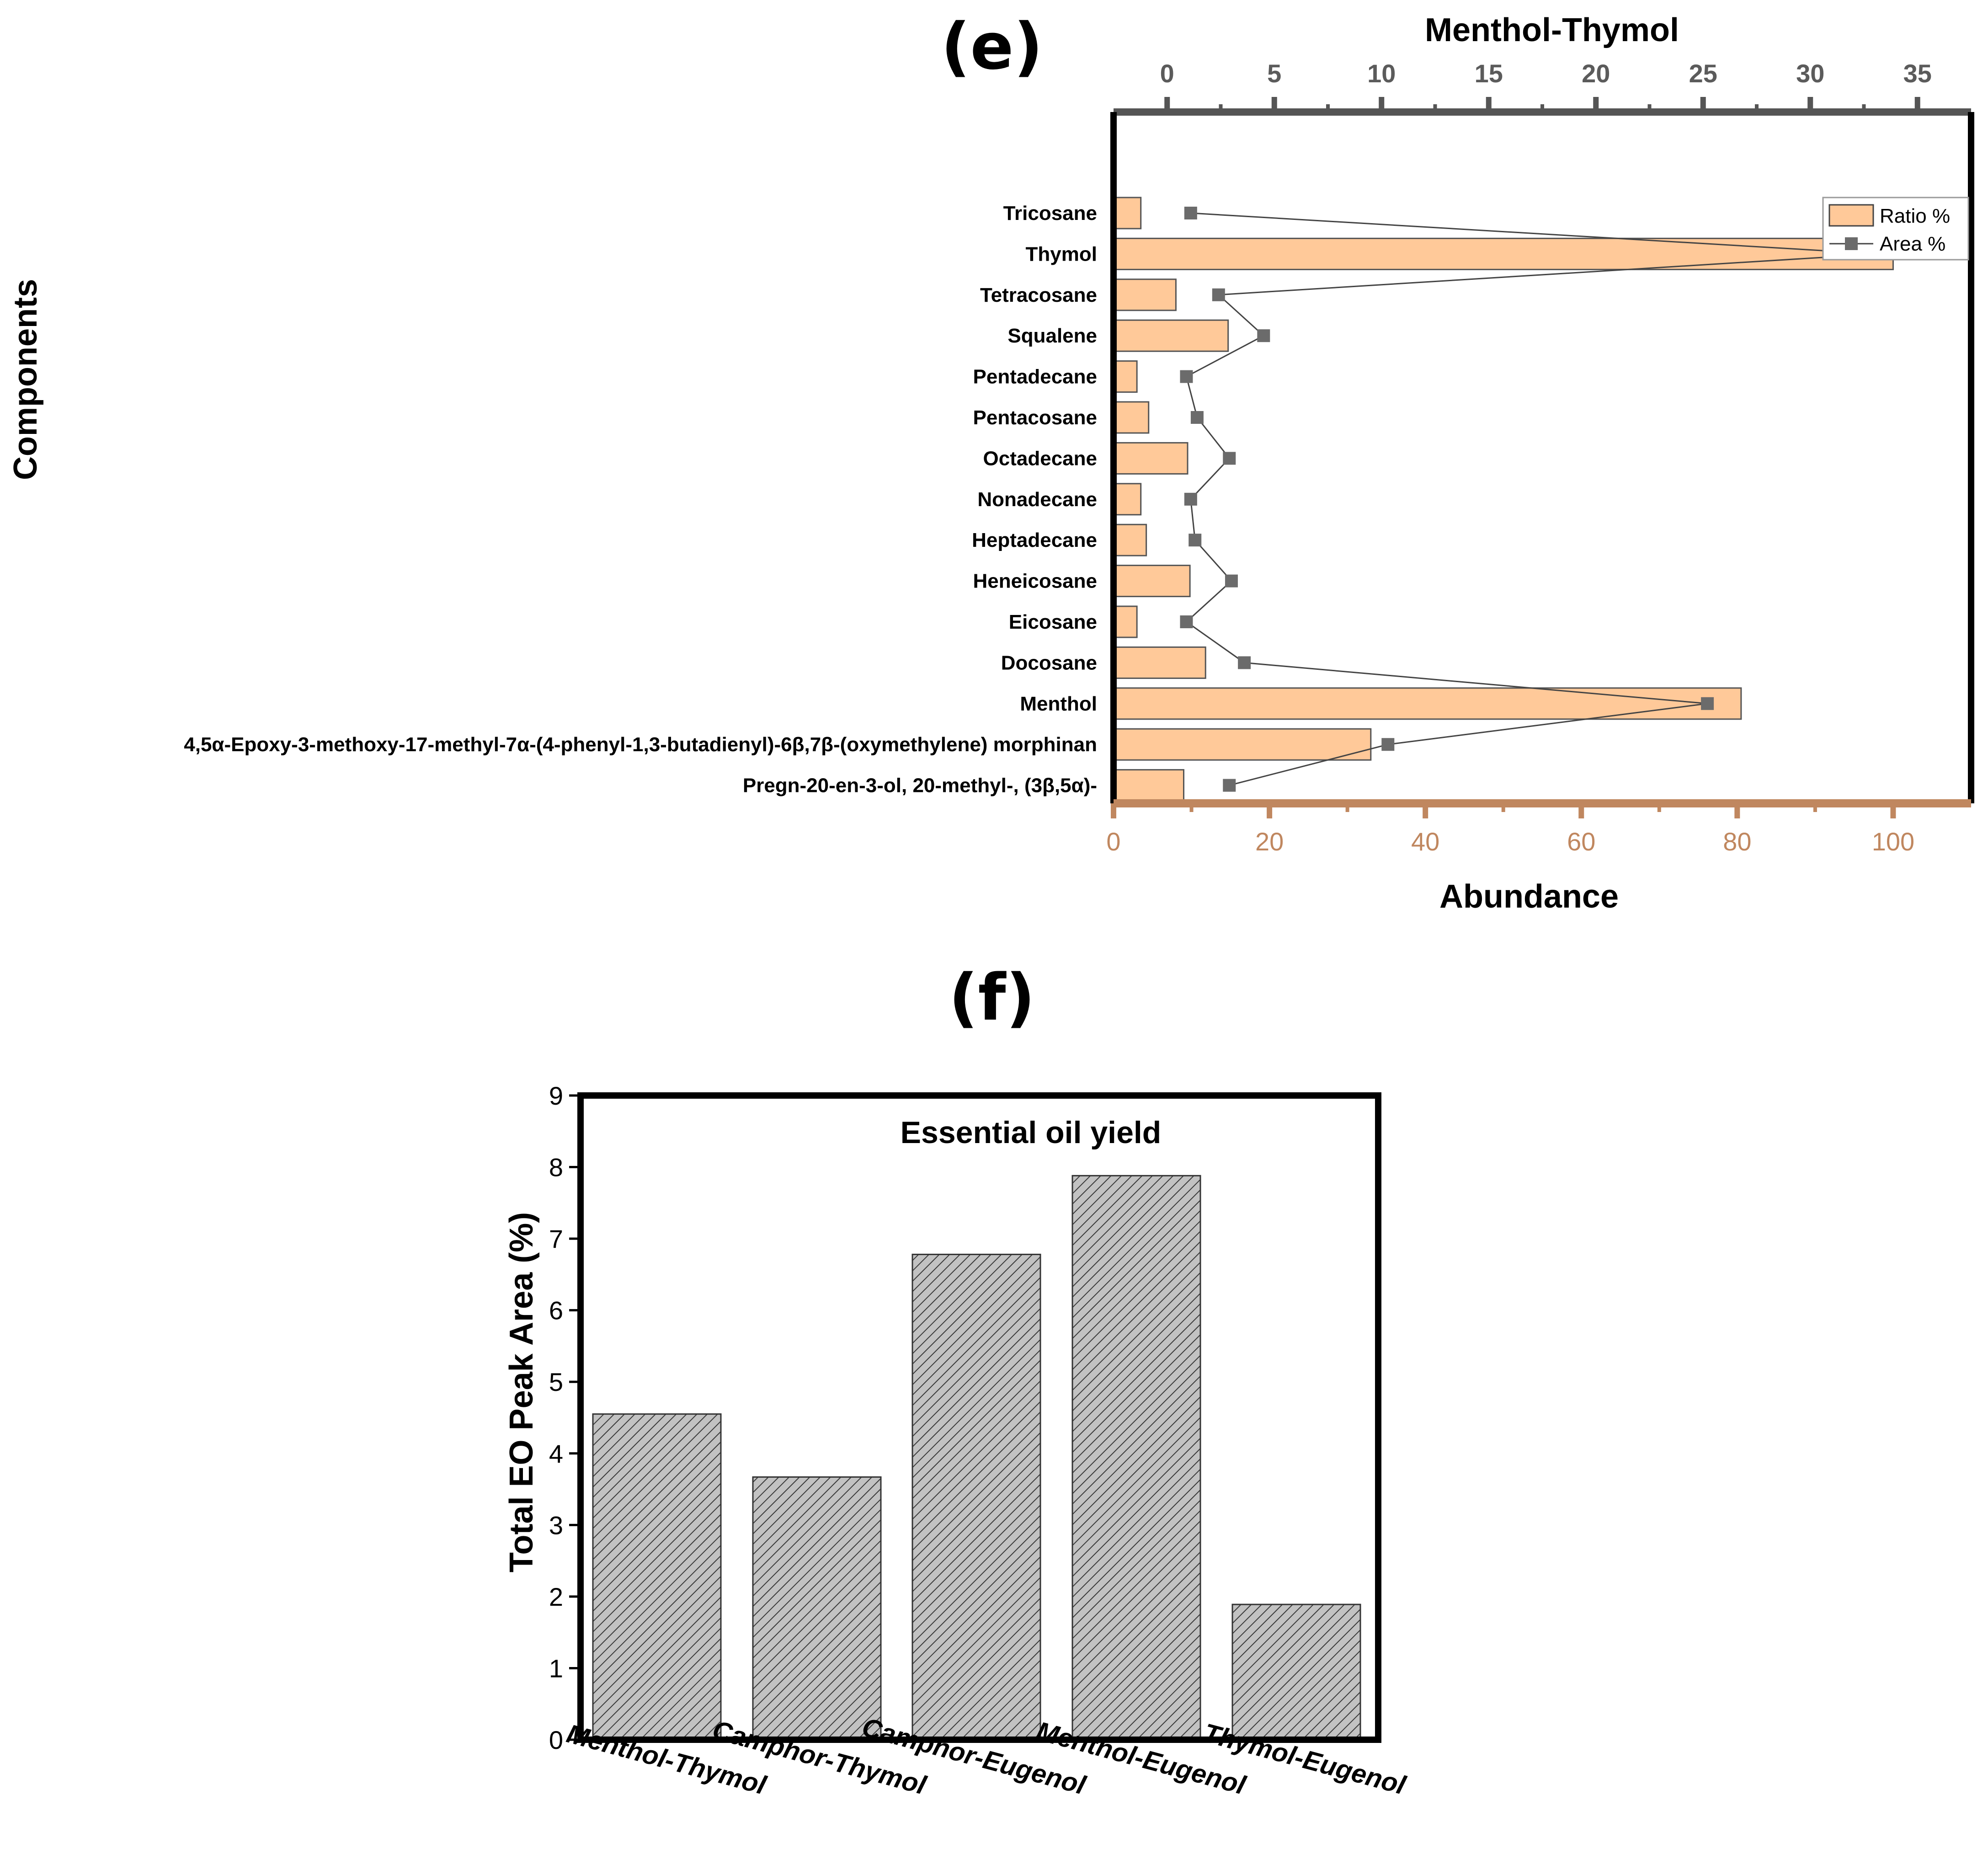 This screenshot has width=1988, height=1849. Describe the element at coordinates (556, 1525) in the screenshot. I see `y-tick-label-f: 3` at that location.